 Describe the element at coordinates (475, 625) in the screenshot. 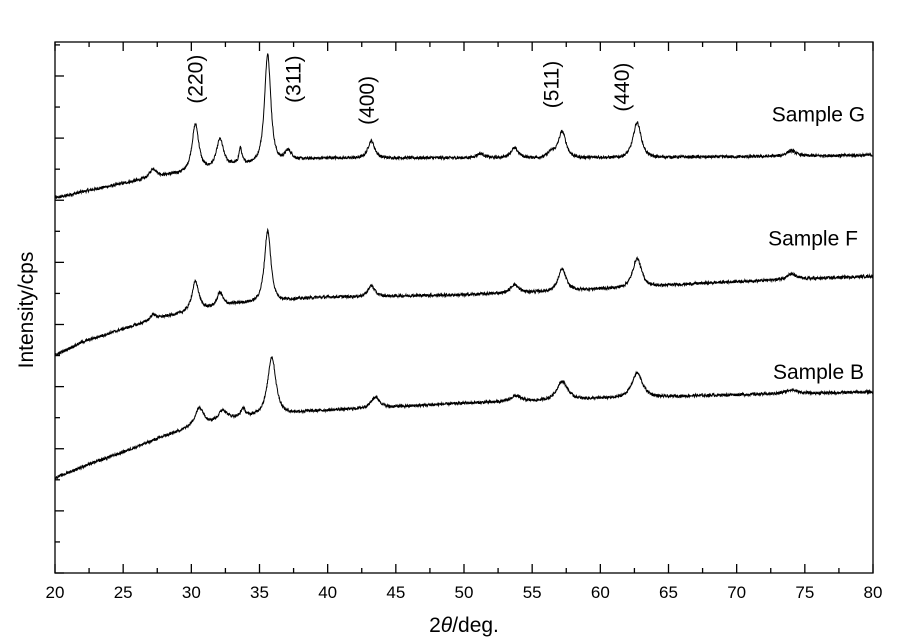

I see `x-axis-label-suffix: /deg.` at that location.